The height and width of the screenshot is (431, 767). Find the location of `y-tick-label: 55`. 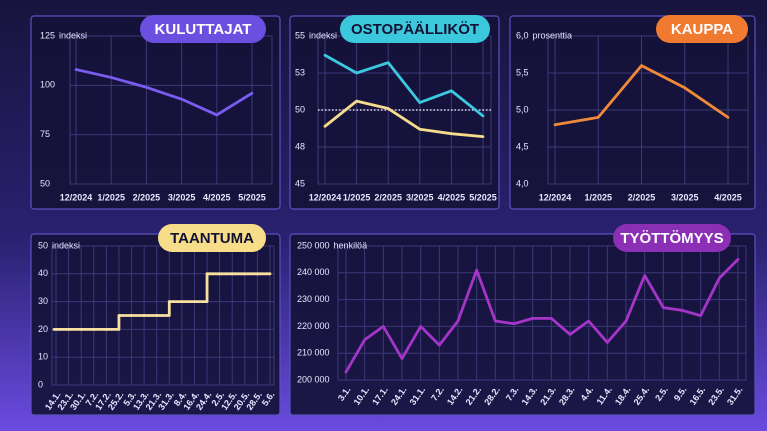

y-tick-label: 55 is located at coordinates (300, 35).